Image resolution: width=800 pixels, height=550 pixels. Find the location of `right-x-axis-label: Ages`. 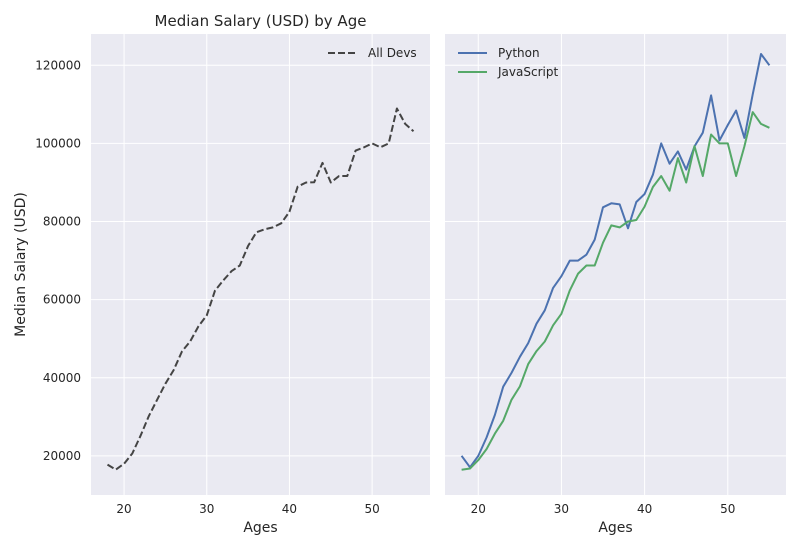

right-x-axis-label: Ages is located at coordinates (615, 528).